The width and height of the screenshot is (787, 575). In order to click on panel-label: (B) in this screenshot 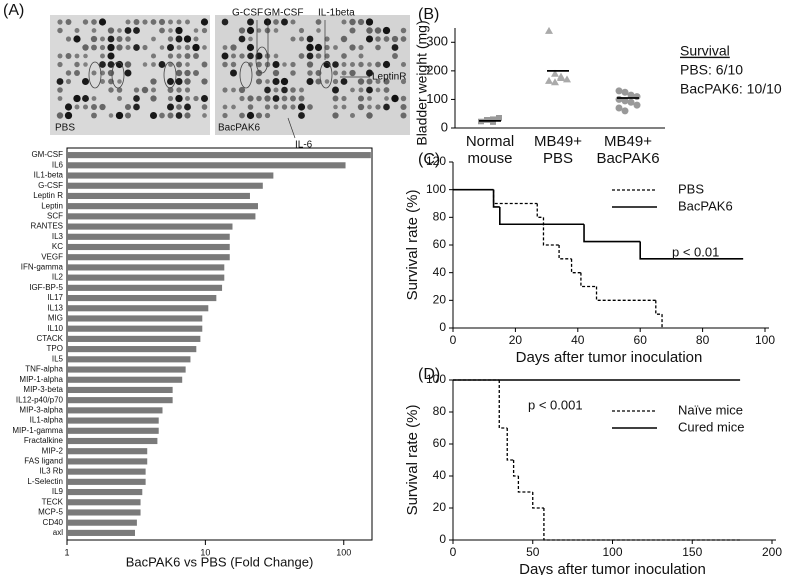, I will do `click(428, 14)`.